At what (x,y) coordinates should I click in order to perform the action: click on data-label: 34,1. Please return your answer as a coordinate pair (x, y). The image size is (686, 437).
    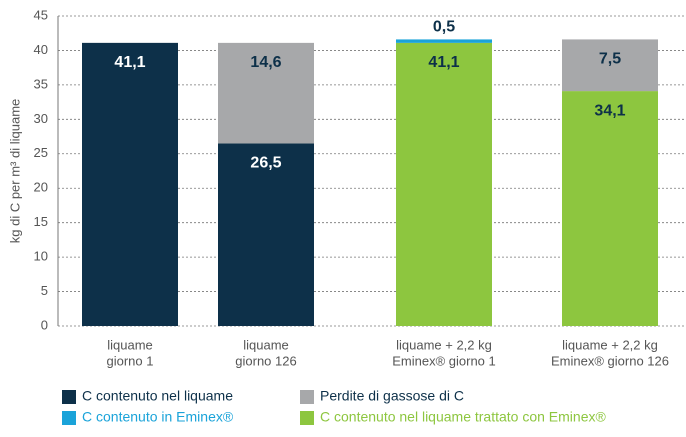
    Looking at the image, I should click on (609, 110).